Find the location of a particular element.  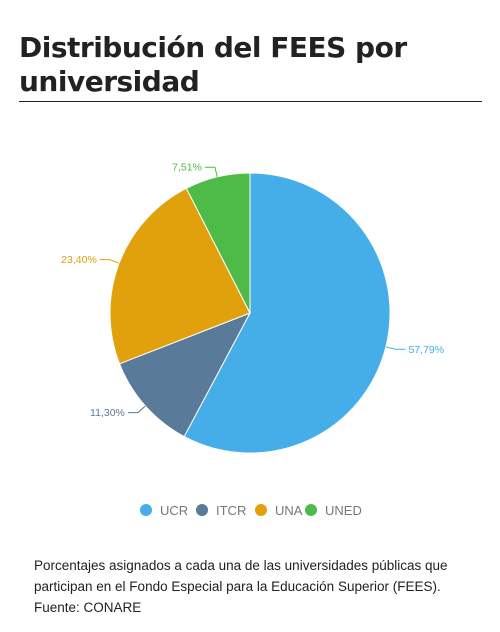

legend-swatch-ucr is located at coordinates (146, 510).